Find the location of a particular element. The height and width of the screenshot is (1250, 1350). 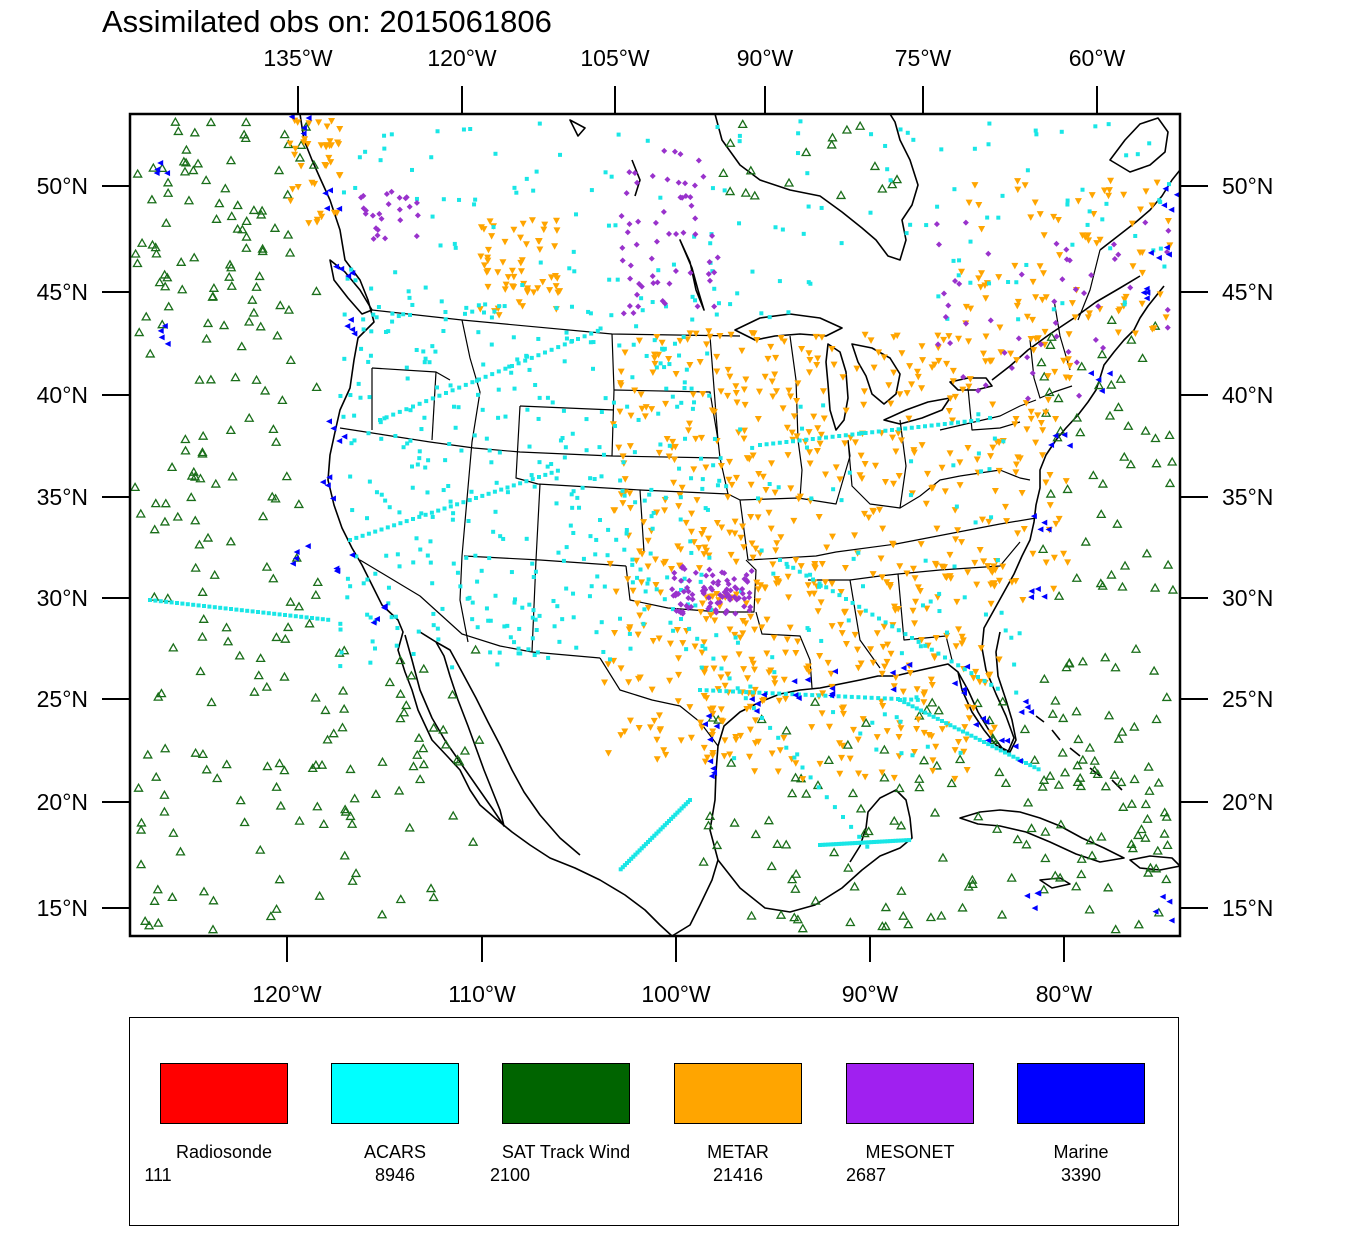

mexico-west-coast is located at coordinates (508, 748).